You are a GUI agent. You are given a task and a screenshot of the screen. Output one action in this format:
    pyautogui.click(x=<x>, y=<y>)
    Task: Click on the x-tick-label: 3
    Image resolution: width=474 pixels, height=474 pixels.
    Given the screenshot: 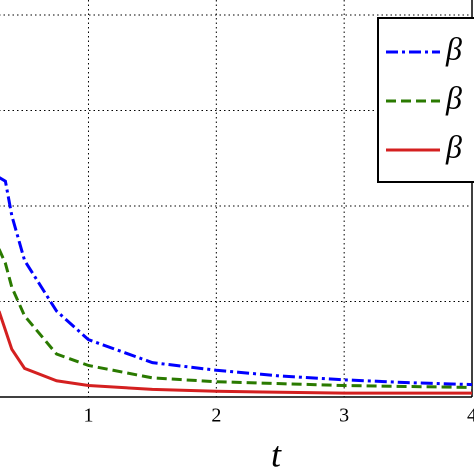 What is the action you would take?
    pyautogui.click(x=344, y=416)
    